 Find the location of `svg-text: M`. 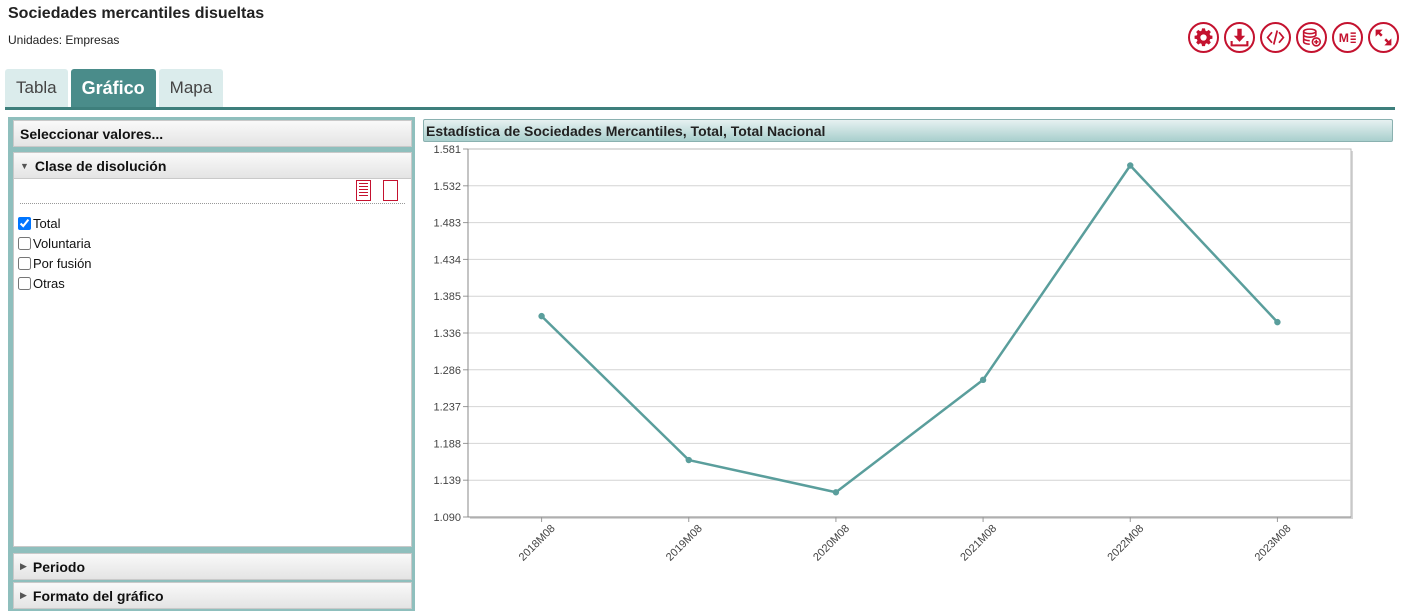

svg-text: M is located at coordinates (1344, 38).